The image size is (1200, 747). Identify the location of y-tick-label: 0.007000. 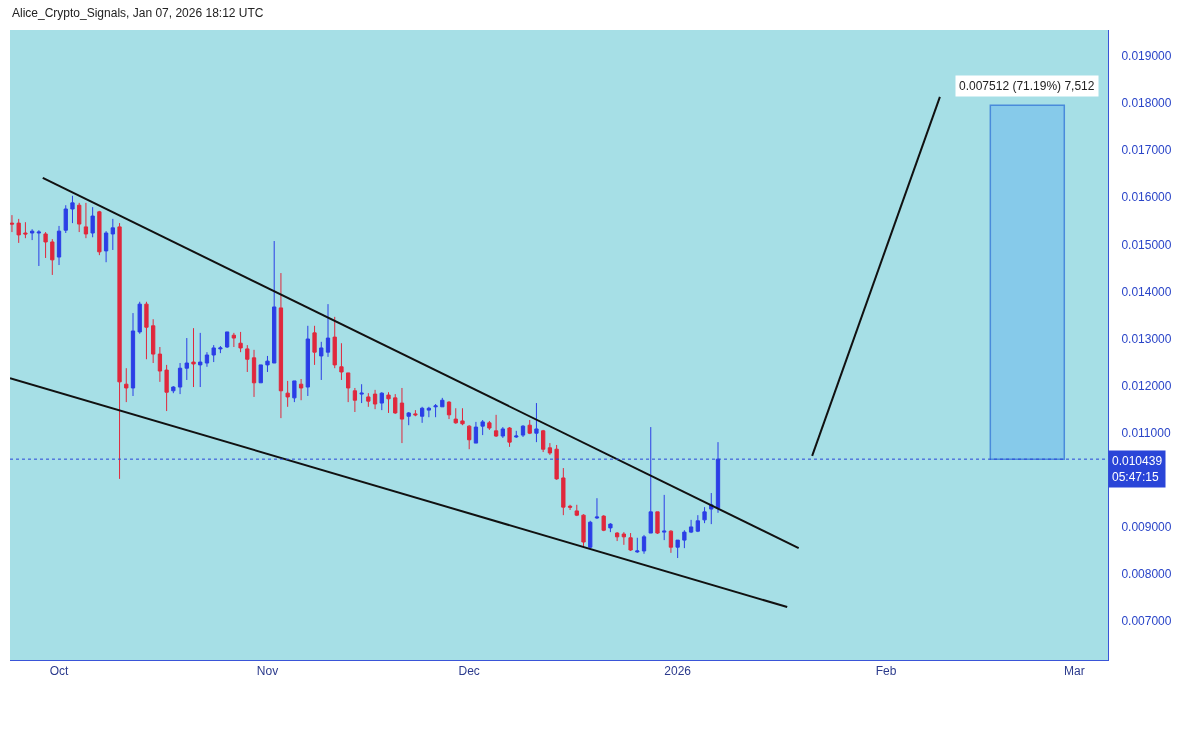
(1146, 621).